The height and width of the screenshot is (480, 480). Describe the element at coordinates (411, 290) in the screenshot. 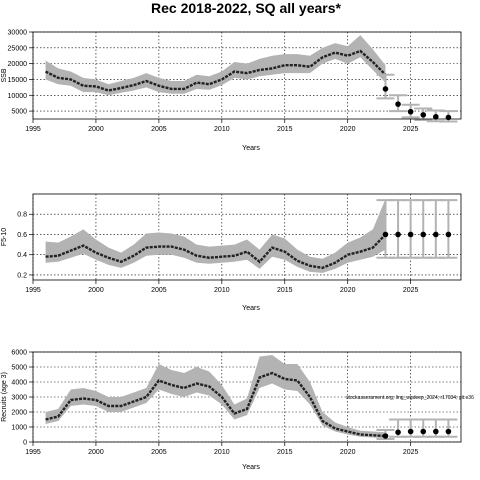

I see `fbar-xtick-label-2025: 2025` at that location.